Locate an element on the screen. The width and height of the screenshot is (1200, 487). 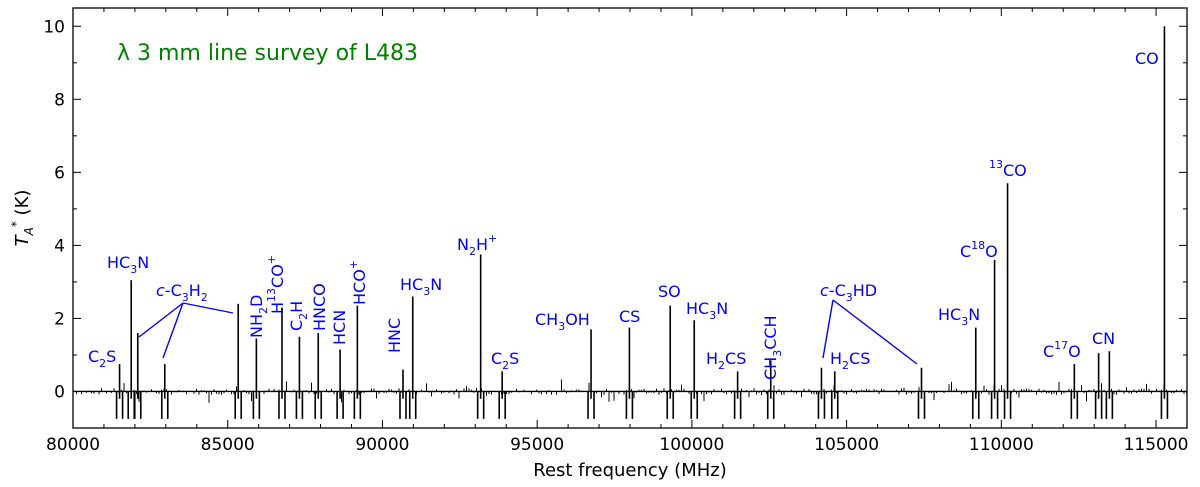
species-label-c18o: C18O is located at coordinates (979, 250).